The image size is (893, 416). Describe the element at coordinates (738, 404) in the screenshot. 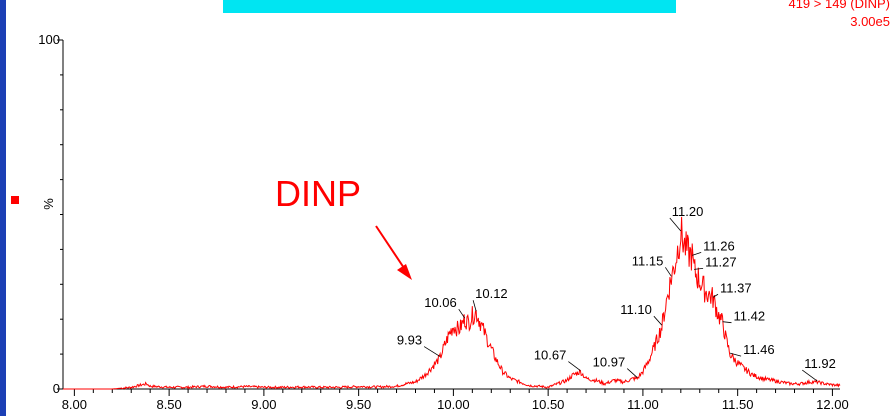

I see `x-tick-label: 11.50` at that location.